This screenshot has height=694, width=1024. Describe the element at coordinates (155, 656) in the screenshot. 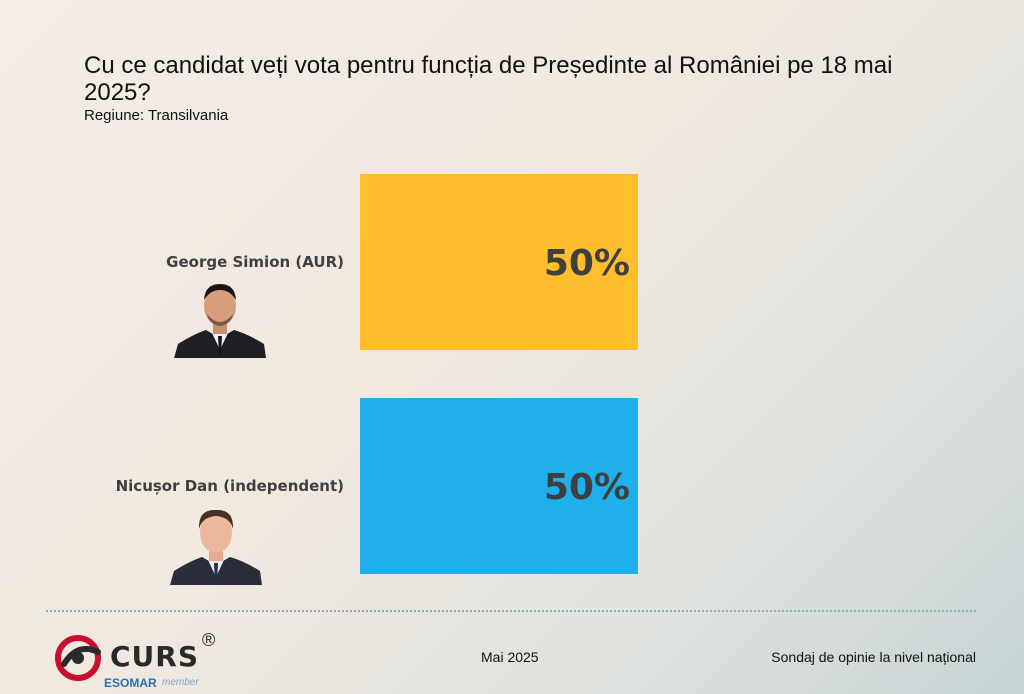

I see `logo-wordmark: CURS` at that location.